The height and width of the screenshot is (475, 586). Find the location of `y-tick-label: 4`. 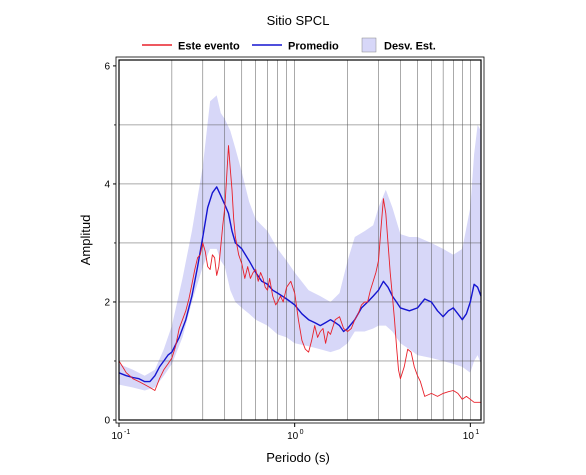

y-tick-label: 4 is located at coordinates (107, 184).